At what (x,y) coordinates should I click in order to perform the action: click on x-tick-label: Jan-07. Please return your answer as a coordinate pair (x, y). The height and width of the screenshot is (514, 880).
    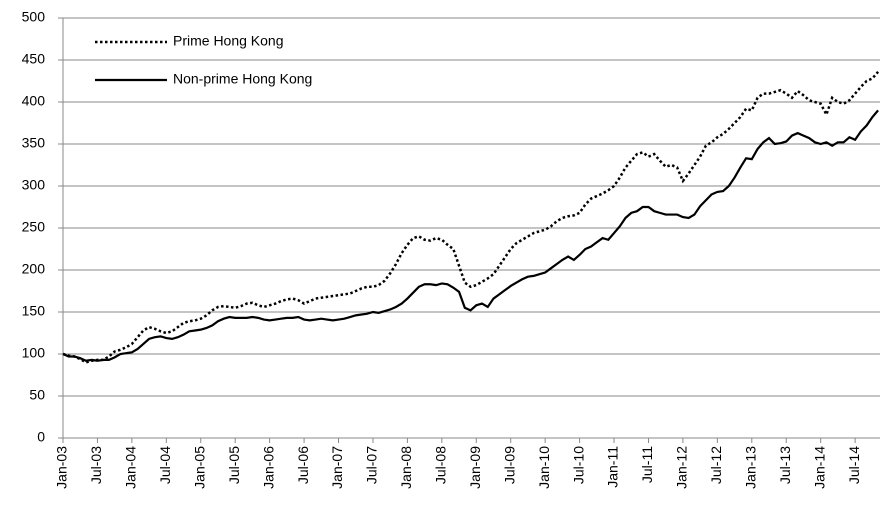
    Looking at the image, I should click on (337, 467).